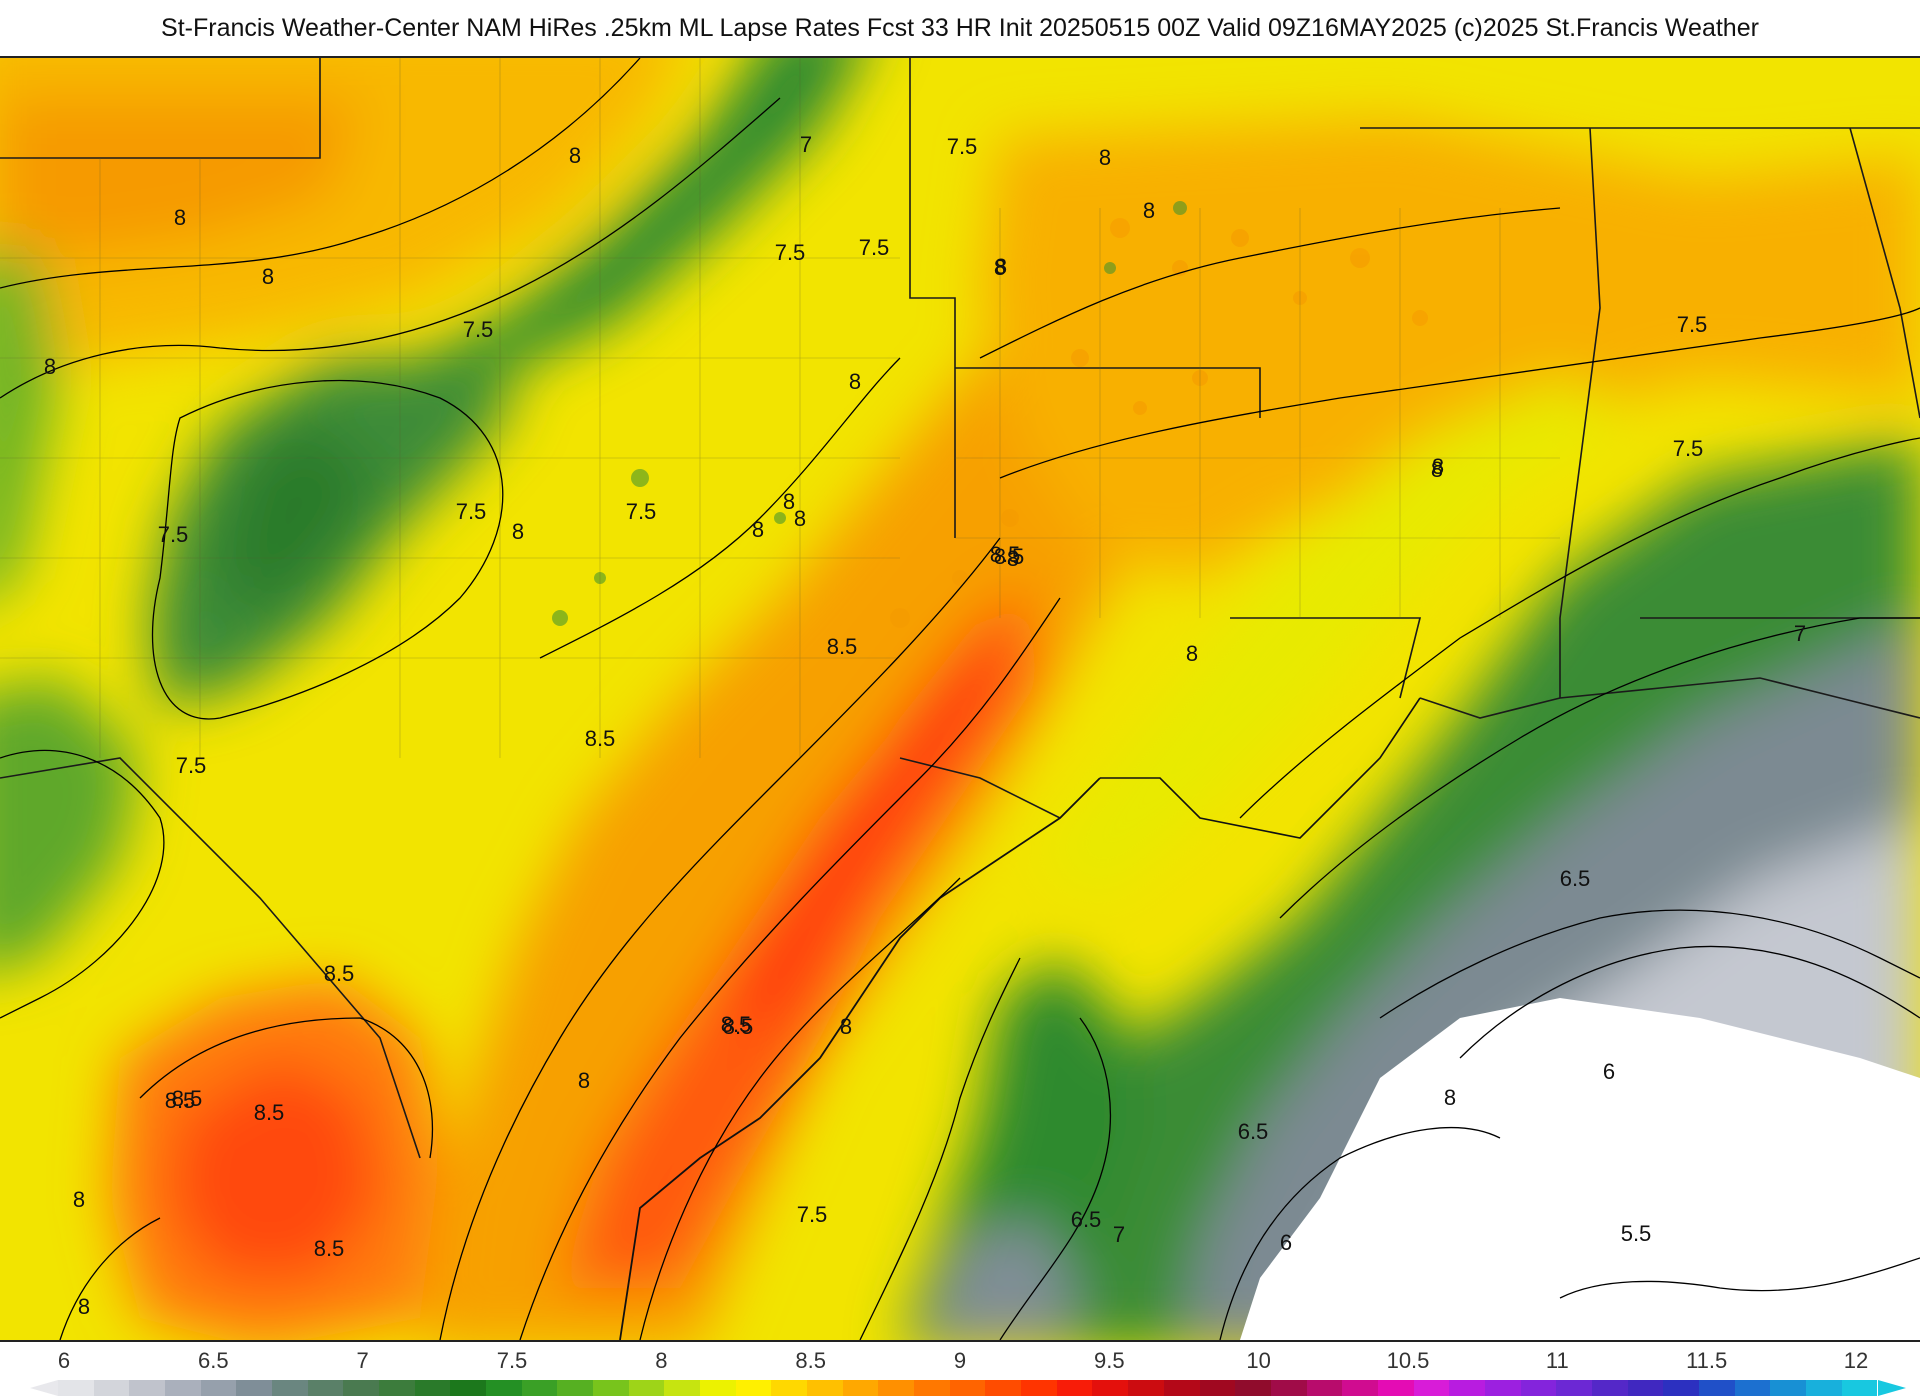 This screenshot has height=1400, width=1920. I want to click on colorbar-tick-label: 11, so click(1557, 1360).